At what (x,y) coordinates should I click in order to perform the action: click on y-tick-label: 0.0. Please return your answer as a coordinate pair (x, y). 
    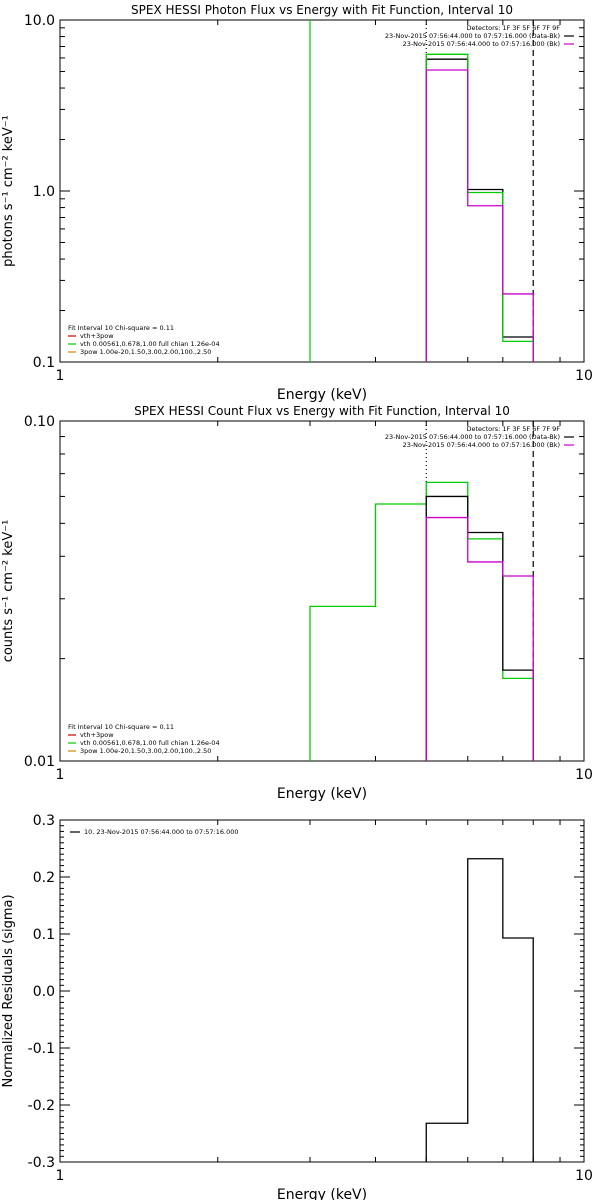
    Looking at the image, I should click on (44, 992).